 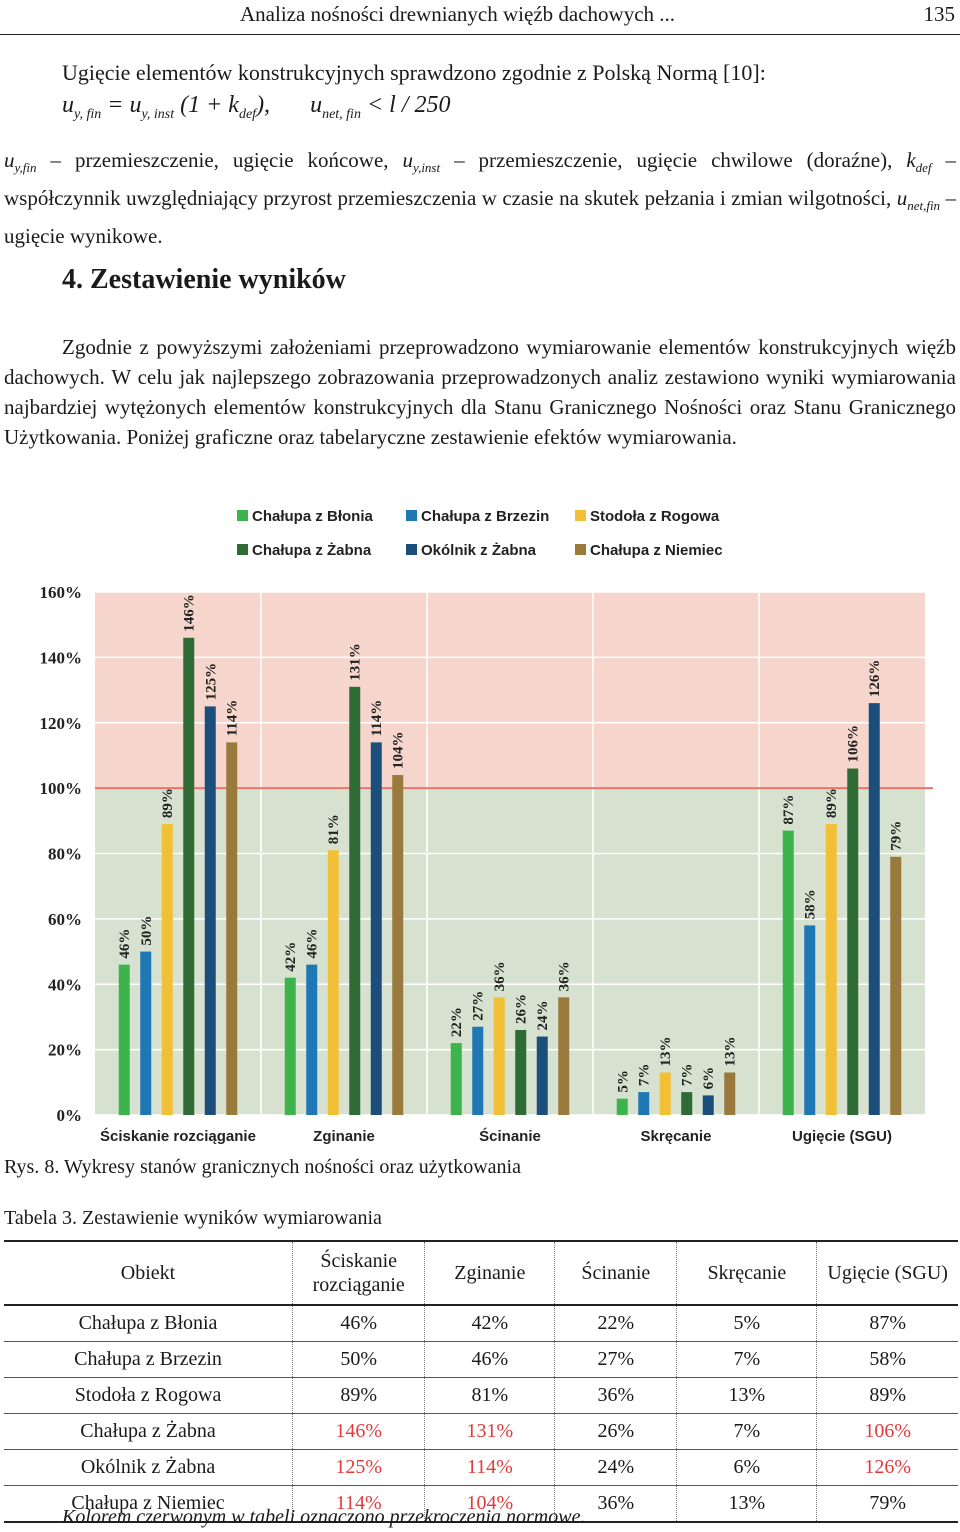 I want to click on bar-value-label: 27%, so click(x=479, y=1006).